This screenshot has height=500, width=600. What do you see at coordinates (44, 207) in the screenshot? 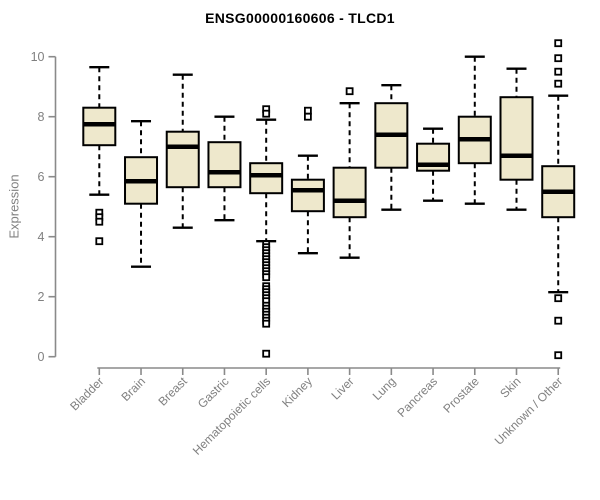
I see `y-axis: 0 2 4 6 8 10` at bounding box center [44, 207].